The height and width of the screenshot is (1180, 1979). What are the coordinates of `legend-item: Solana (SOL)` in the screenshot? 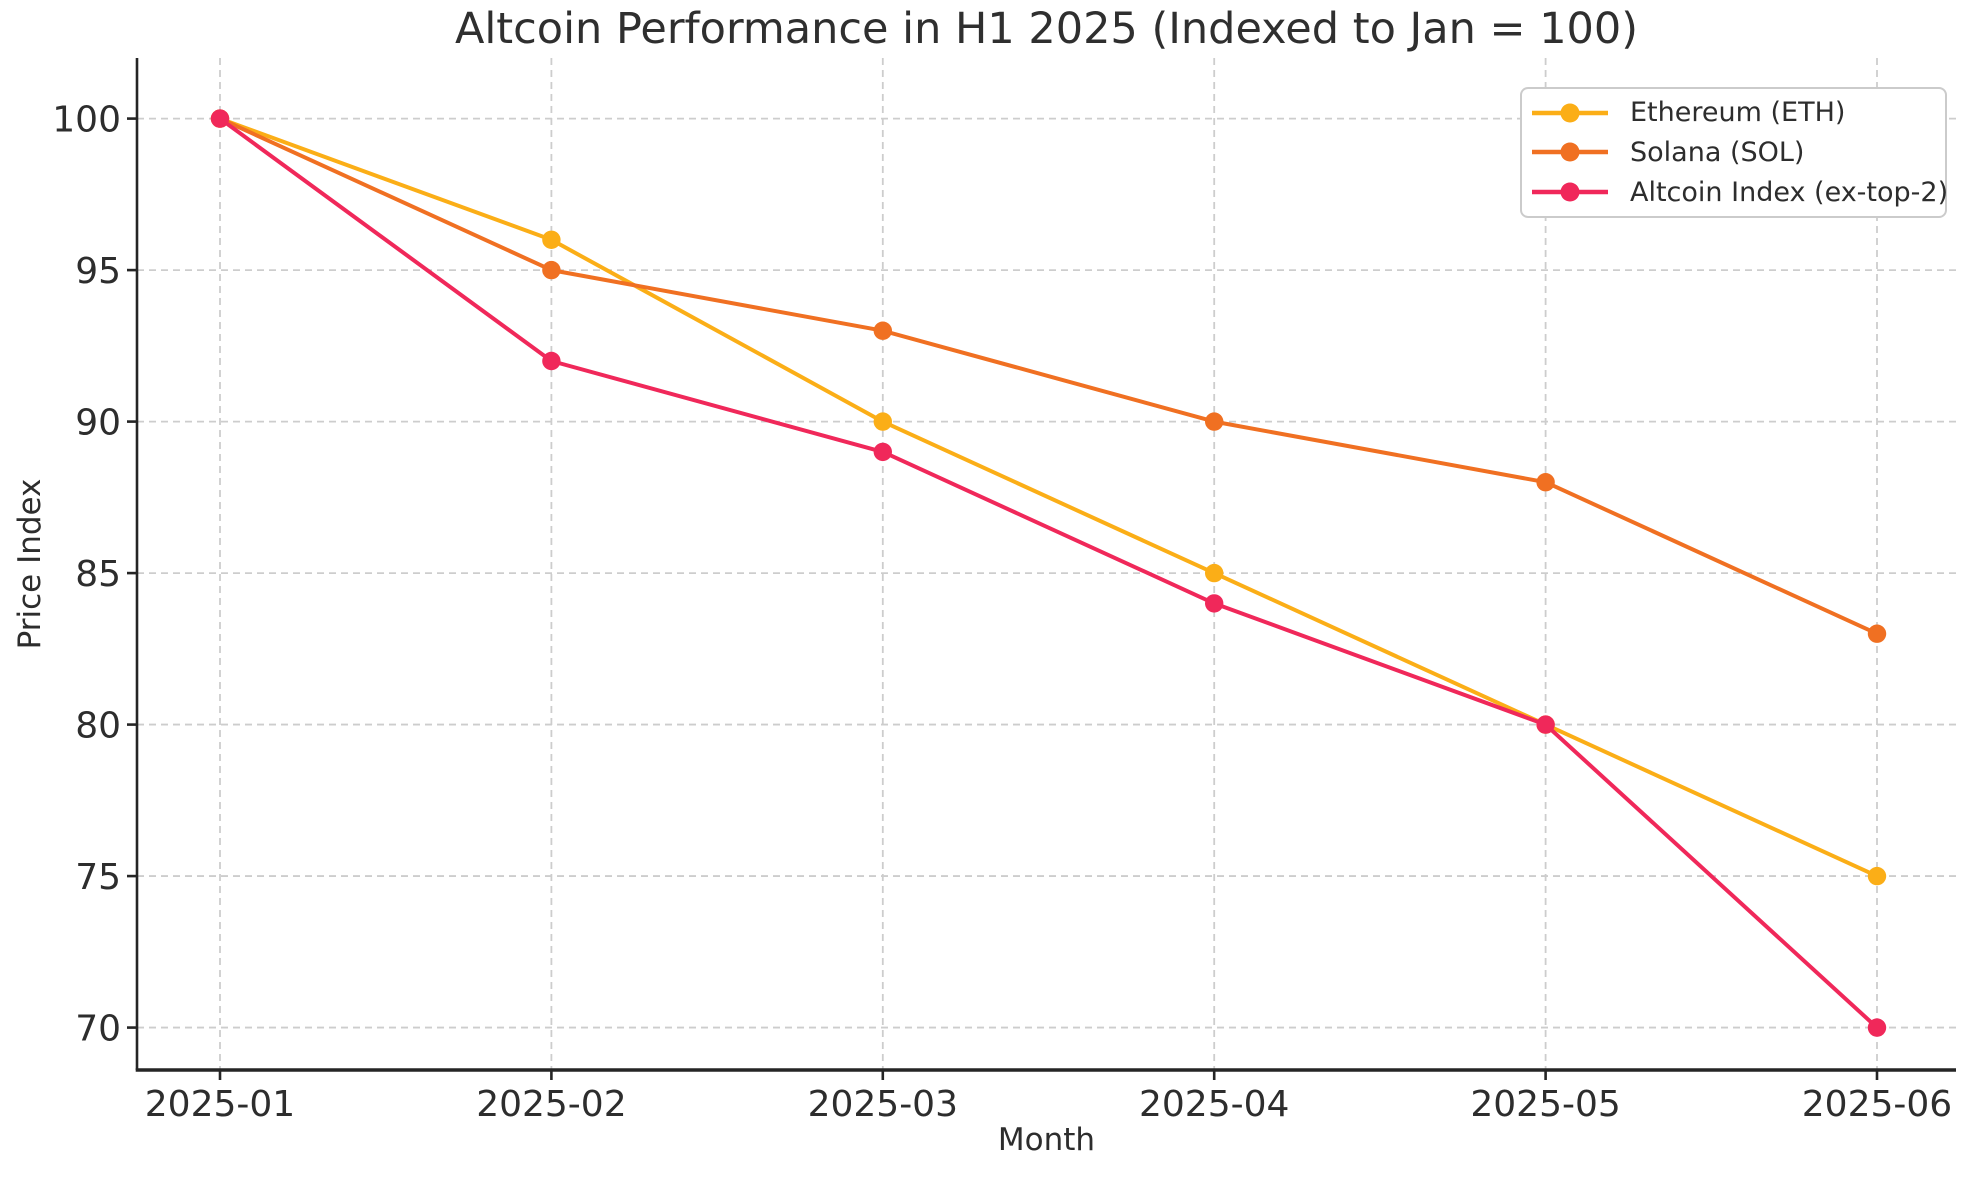 It's located at (1733, 152).